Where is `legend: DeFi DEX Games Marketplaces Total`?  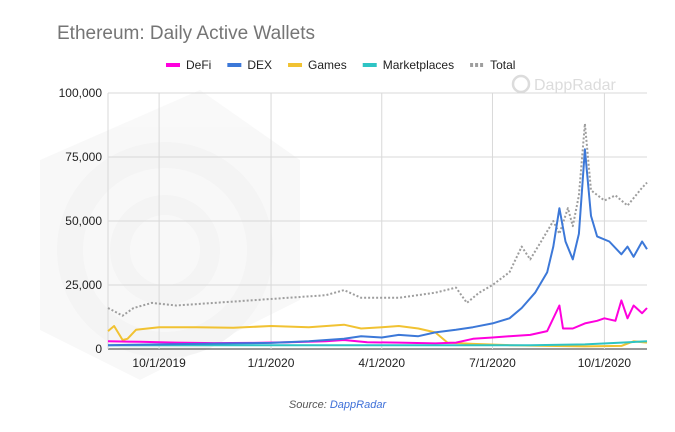
legend: DeFi DEX Games Marketplaces Total is located at coordinates (340, 65).